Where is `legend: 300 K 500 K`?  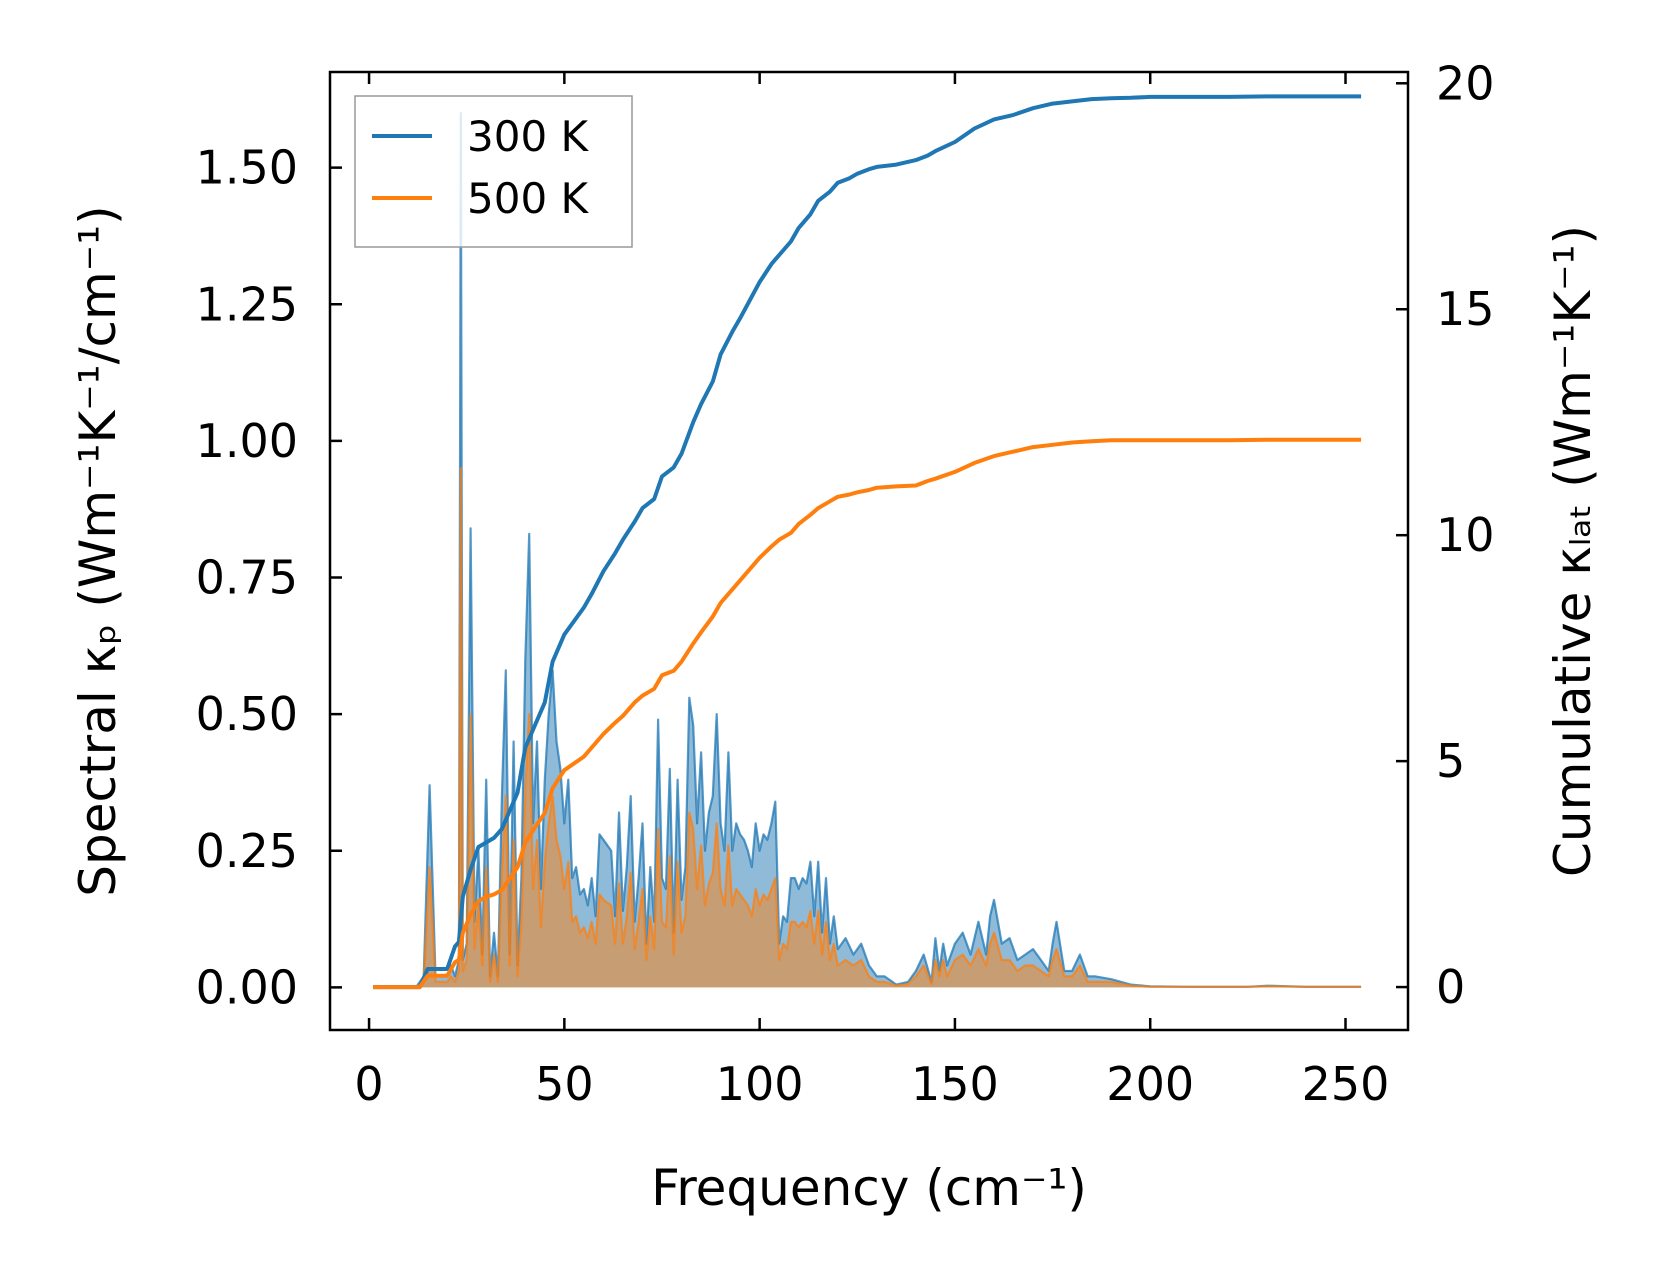
legend: 300 K 500 K is located at coordinates (493, 171).